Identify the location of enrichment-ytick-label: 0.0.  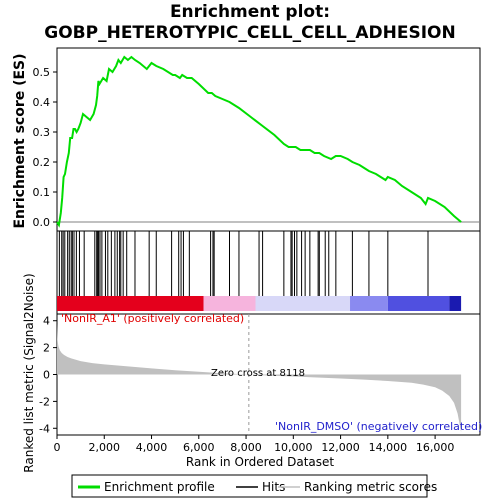
(42, 222).